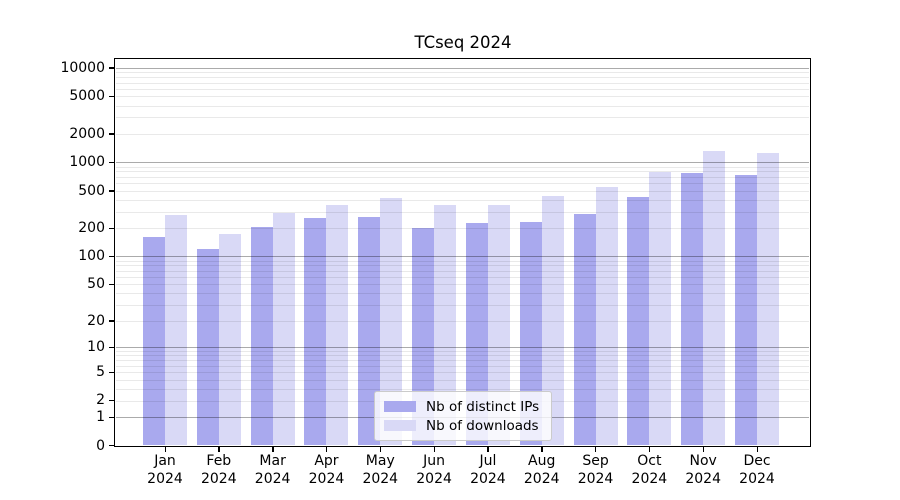 Image resolution: width=900 pixels, height=500 pixels. What do you see at coordinates (229, 339) in the screenshot?
I see `bar-feb-downloads` at bounding box center [229, 339].